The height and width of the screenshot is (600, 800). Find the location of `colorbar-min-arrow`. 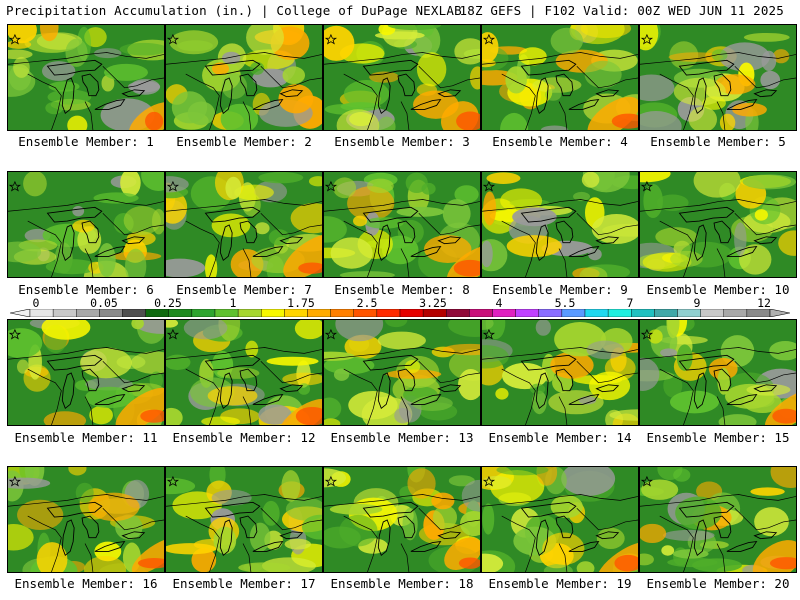

colorbar-min-arrow is located at coordinates (20, 313).